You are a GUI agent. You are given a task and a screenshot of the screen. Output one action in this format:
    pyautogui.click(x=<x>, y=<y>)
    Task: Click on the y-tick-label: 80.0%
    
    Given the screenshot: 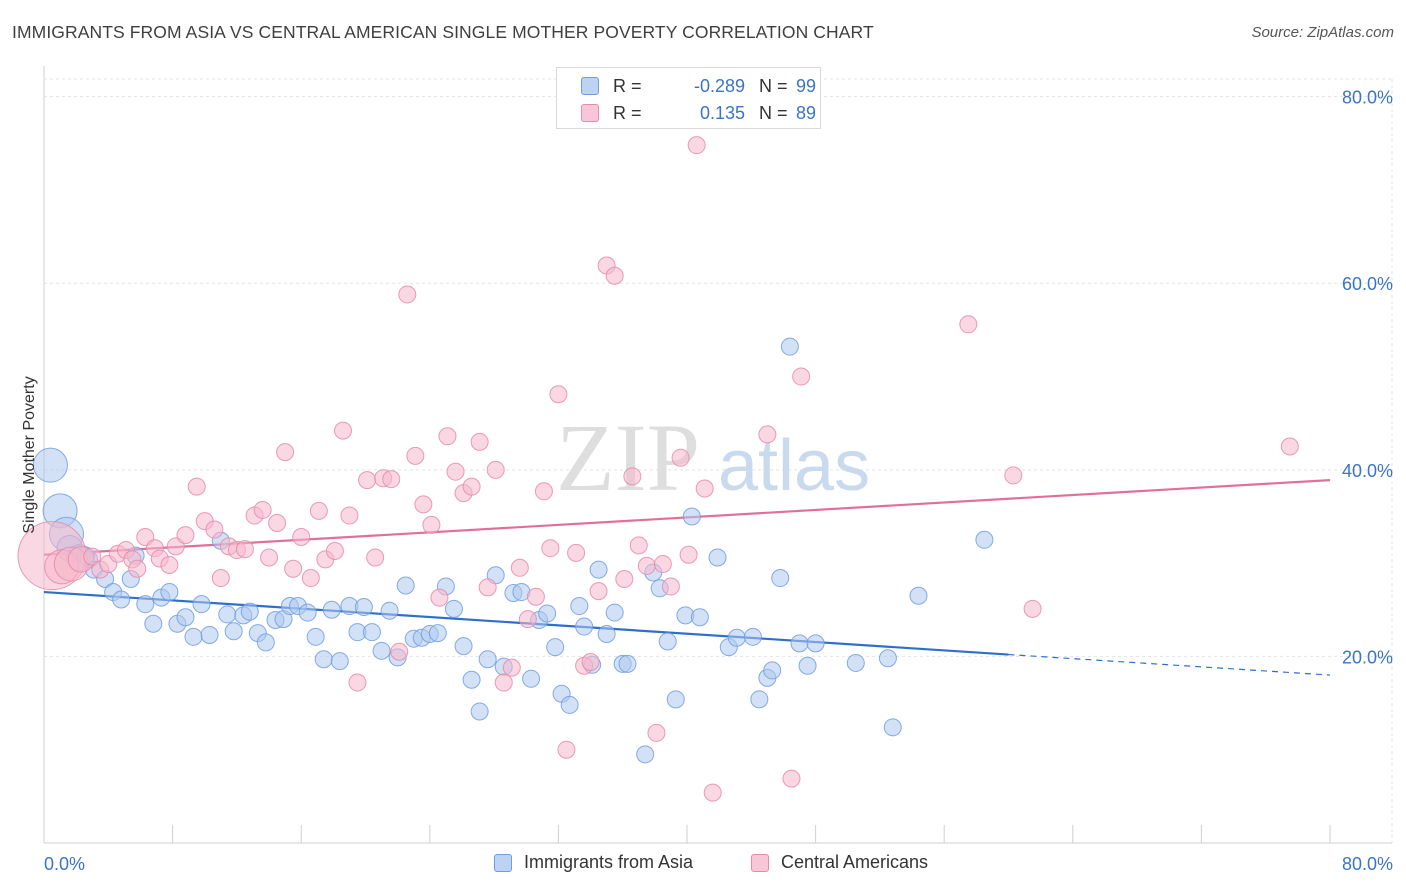 What is the action you would take?
    pyautogui.click(x=1367, y=98)
    